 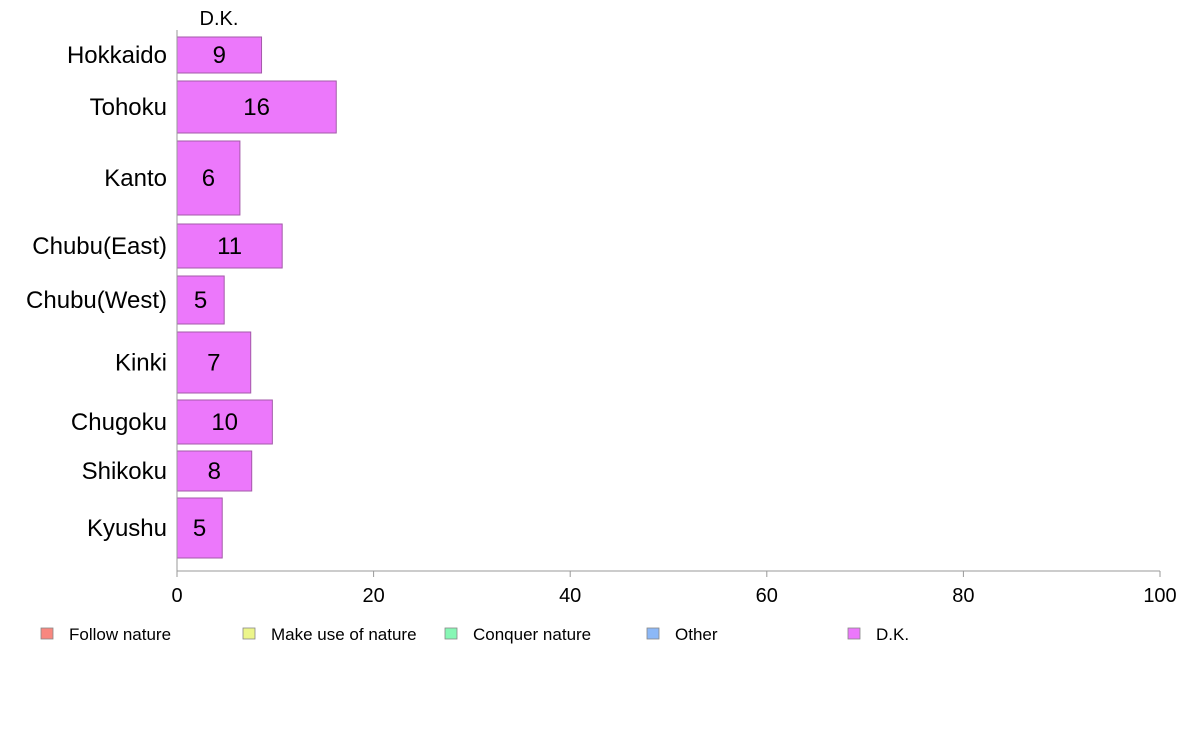 I want to click on legend-label: Follow nature, so click(x=120, y=634).